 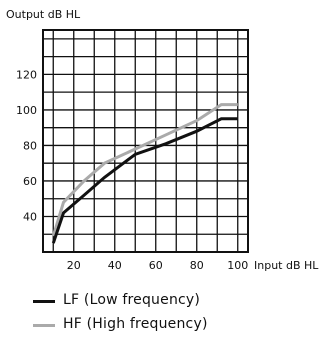 What do you see at coordinates (115, 265) in the screenshot?
I see `x-tick-label: 40` at bounding box center [115, 265].